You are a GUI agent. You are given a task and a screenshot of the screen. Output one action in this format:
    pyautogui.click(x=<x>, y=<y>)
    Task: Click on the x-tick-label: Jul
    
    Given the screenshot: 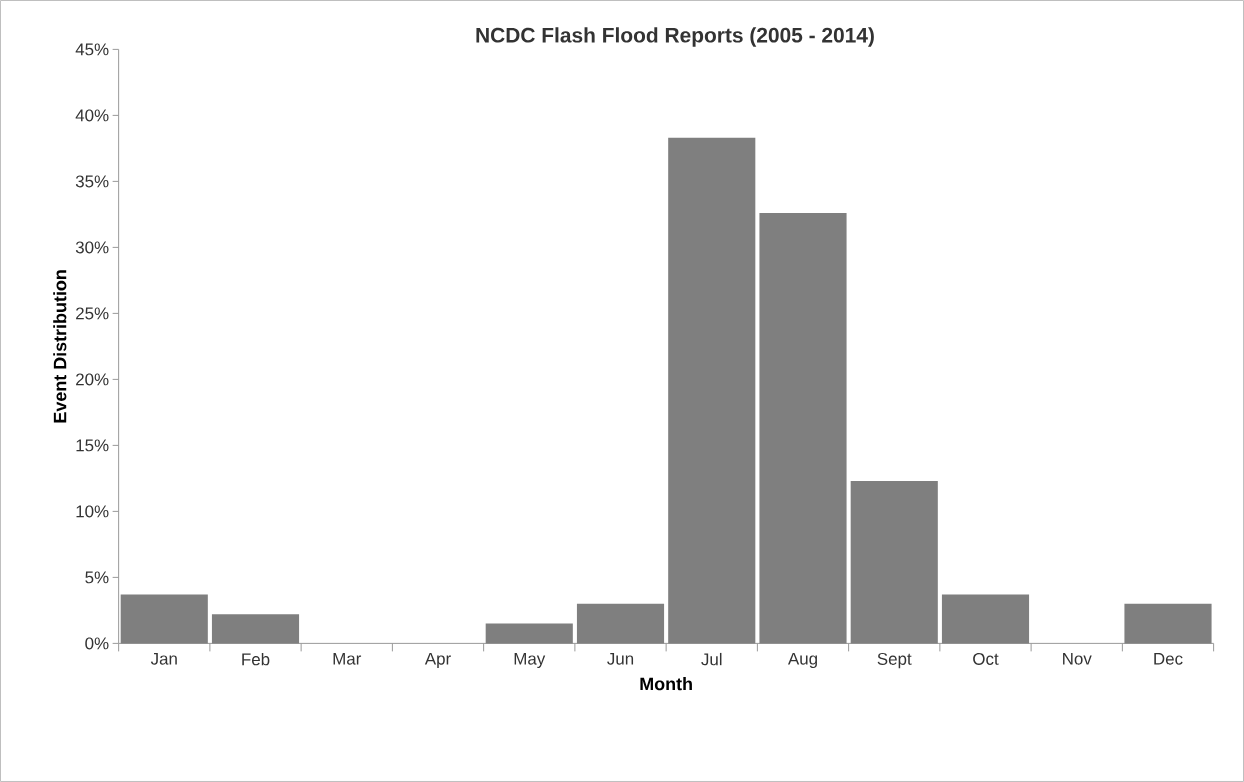 What is the action you would take?
    pyautogui.click(x=711, y=659)
    